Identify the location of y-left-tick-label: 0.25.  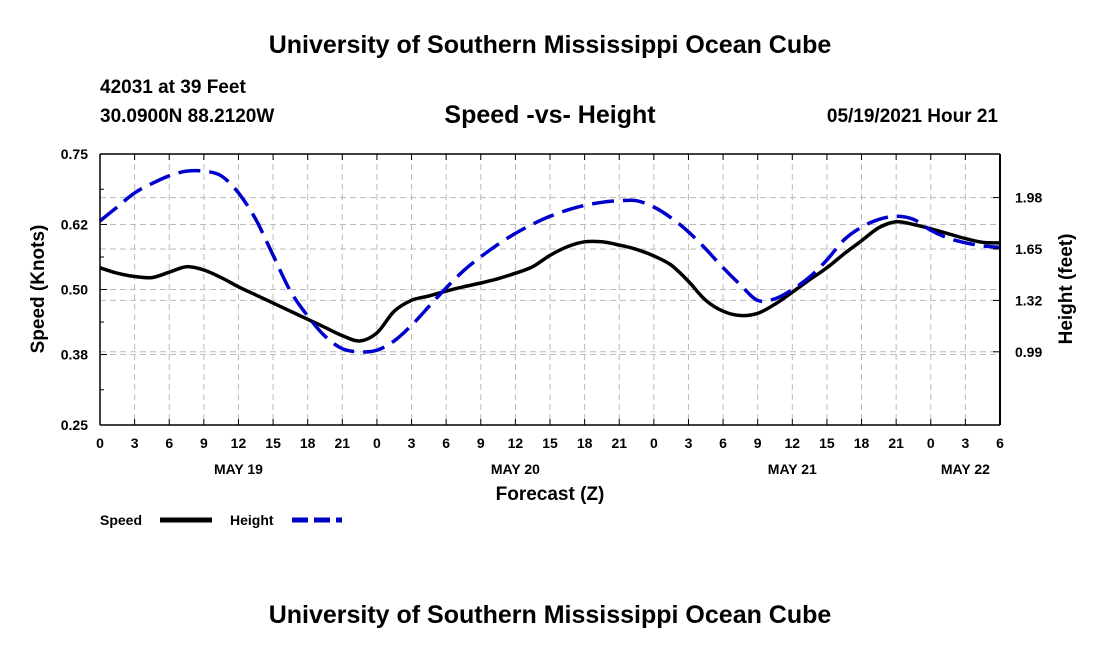
(74, 425).